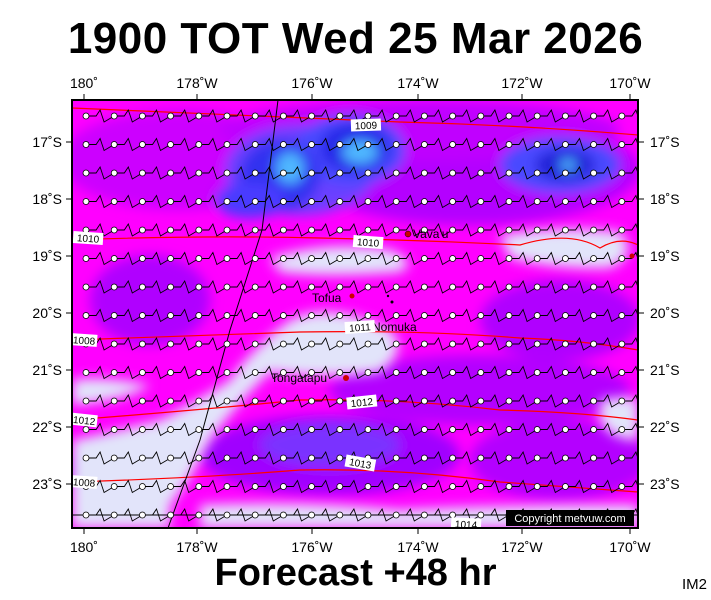 This screenshot has width=711, height=600. I want to click on isobar-label: 1011, so click(360, 328).